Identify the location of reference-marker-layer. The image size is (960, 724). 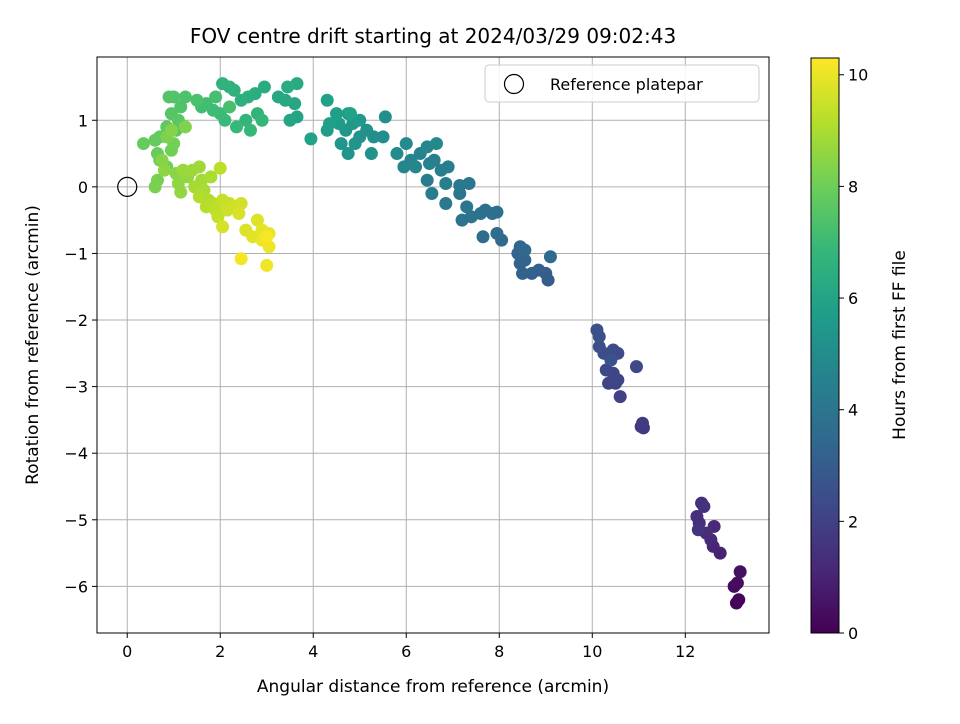
(127, 186).